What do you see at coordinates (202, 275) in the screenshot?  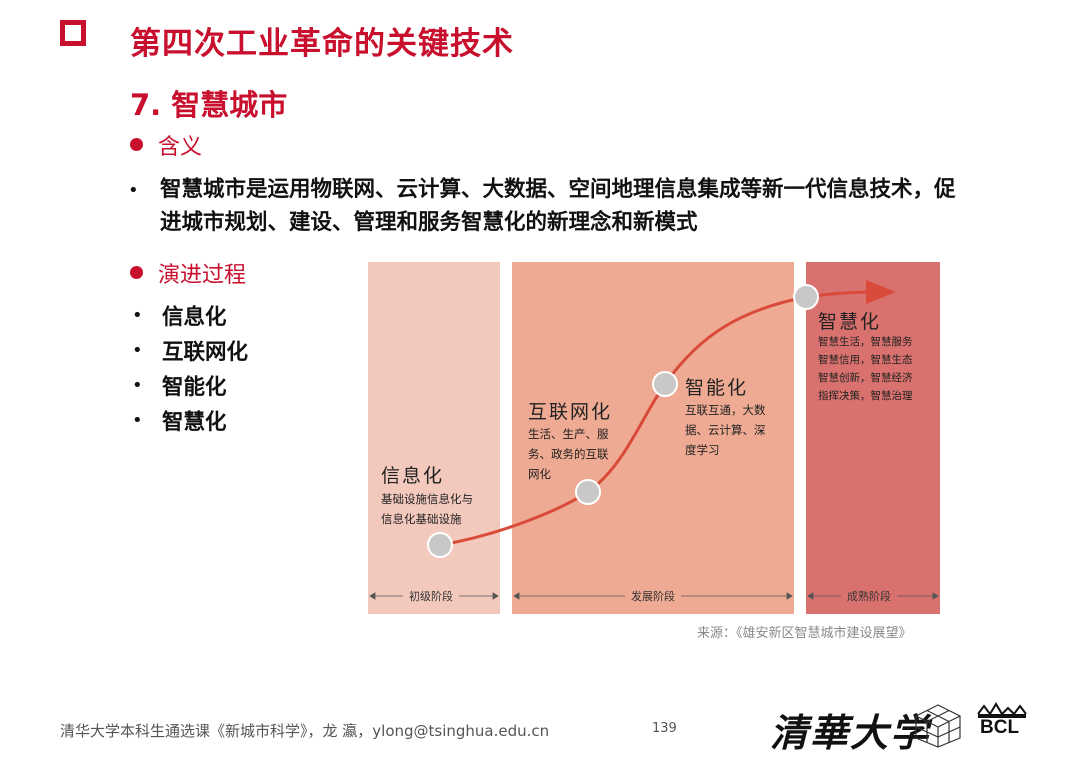 I see `evolution-heading: 演进过程` at bounding box center [202, 275].